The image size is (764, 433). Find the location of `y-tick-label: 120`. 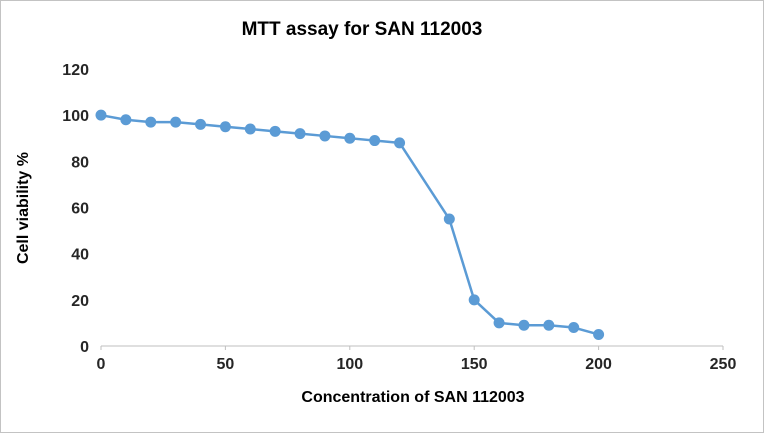

y-tick-label: 120 is located at coordinates (75, 70).